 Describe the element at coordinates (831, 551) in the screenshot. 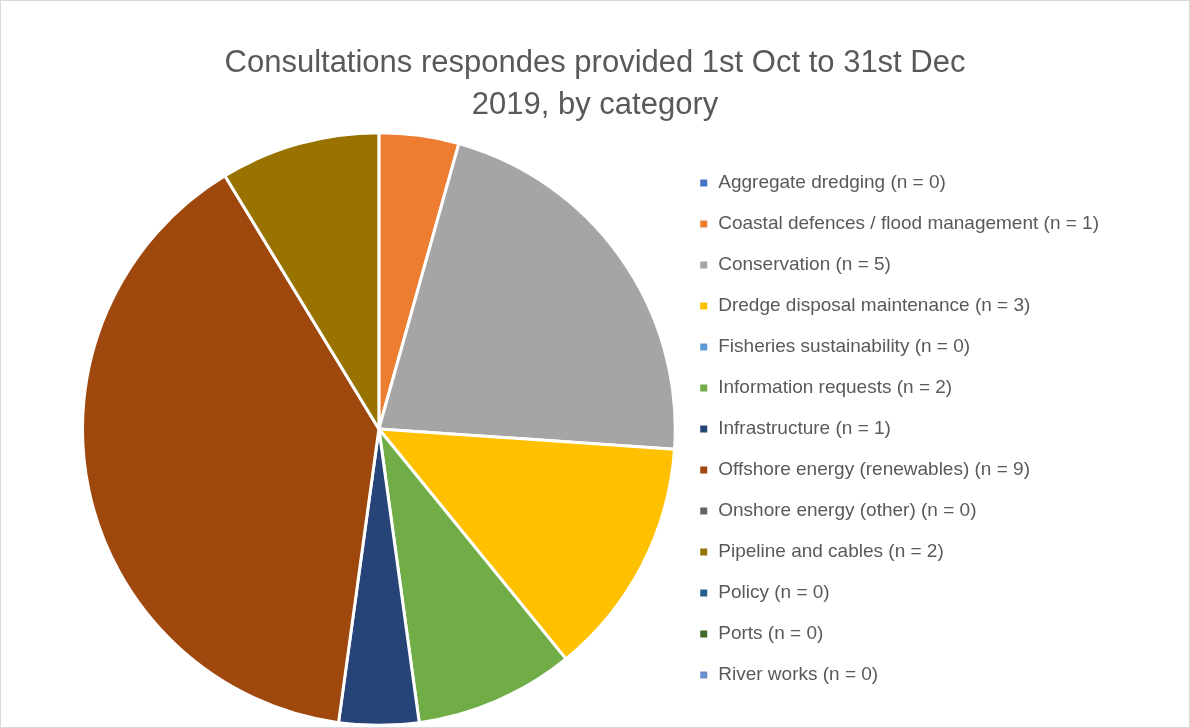

I see `legend-label: Pipeline and cables (n = 2)` at that location.